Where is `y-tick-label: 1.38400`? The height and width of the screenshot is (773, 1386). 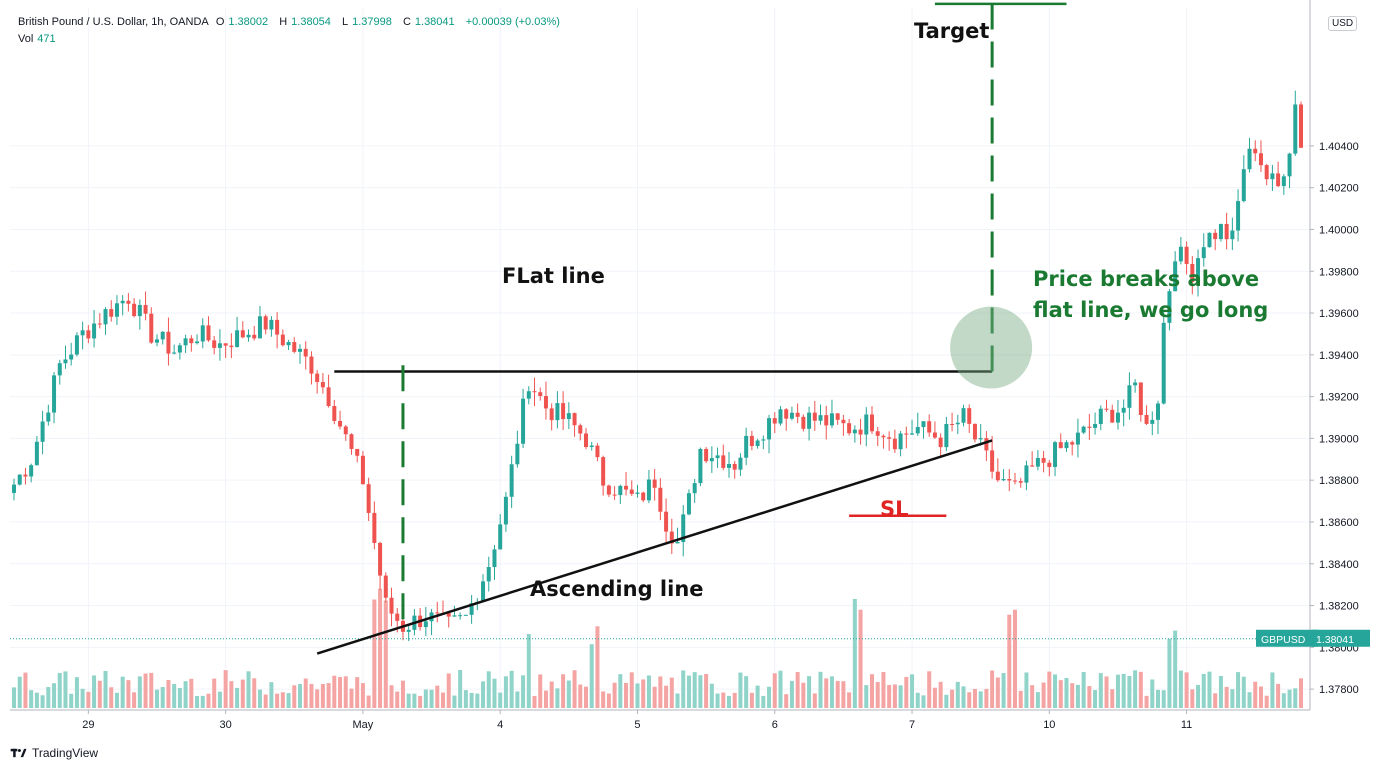 y-tick-label: 1.38400 is located at coordinates (1339, 565).